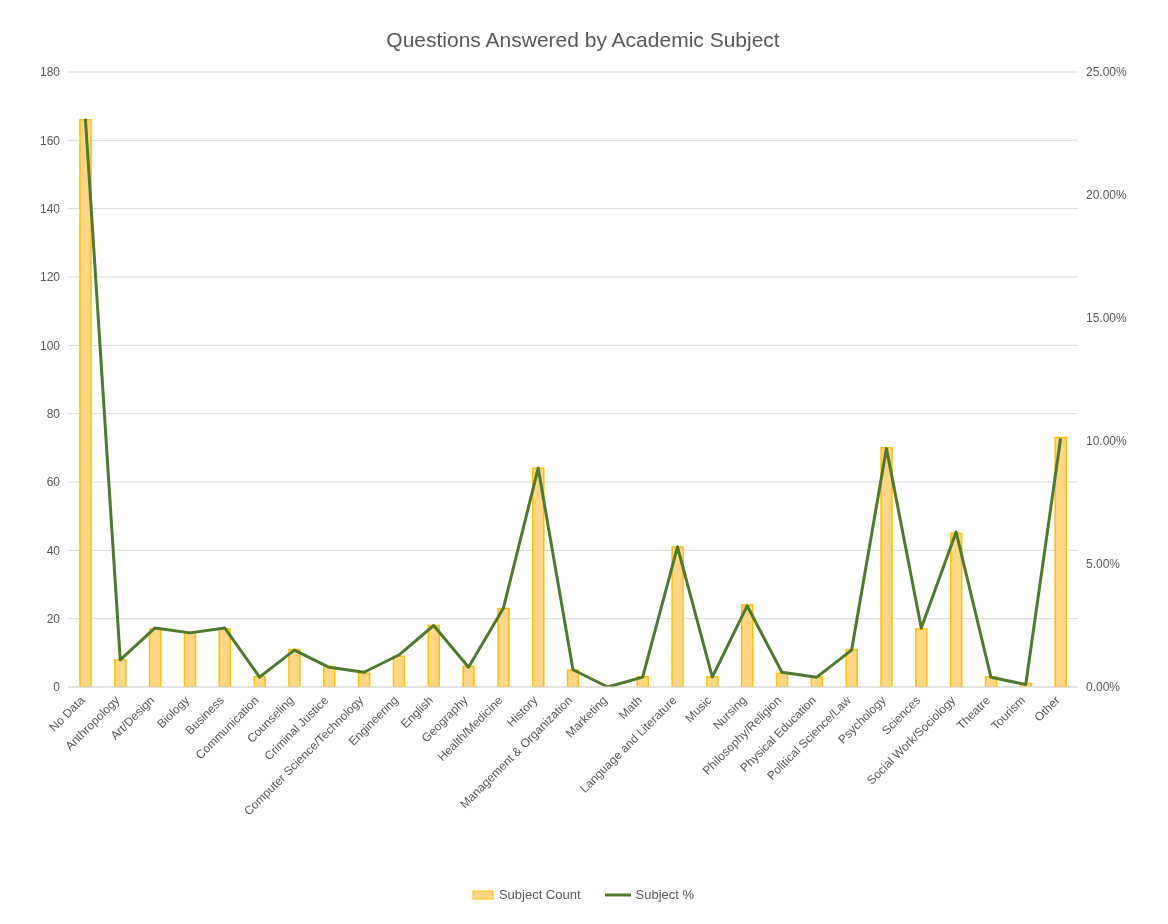 The image size is (1168, 924). What do you see at coordinates (583, 39) in the screenshot?
I see `chart-title: Questions Answered by Academic Subject` at bounding box center [583, 39].